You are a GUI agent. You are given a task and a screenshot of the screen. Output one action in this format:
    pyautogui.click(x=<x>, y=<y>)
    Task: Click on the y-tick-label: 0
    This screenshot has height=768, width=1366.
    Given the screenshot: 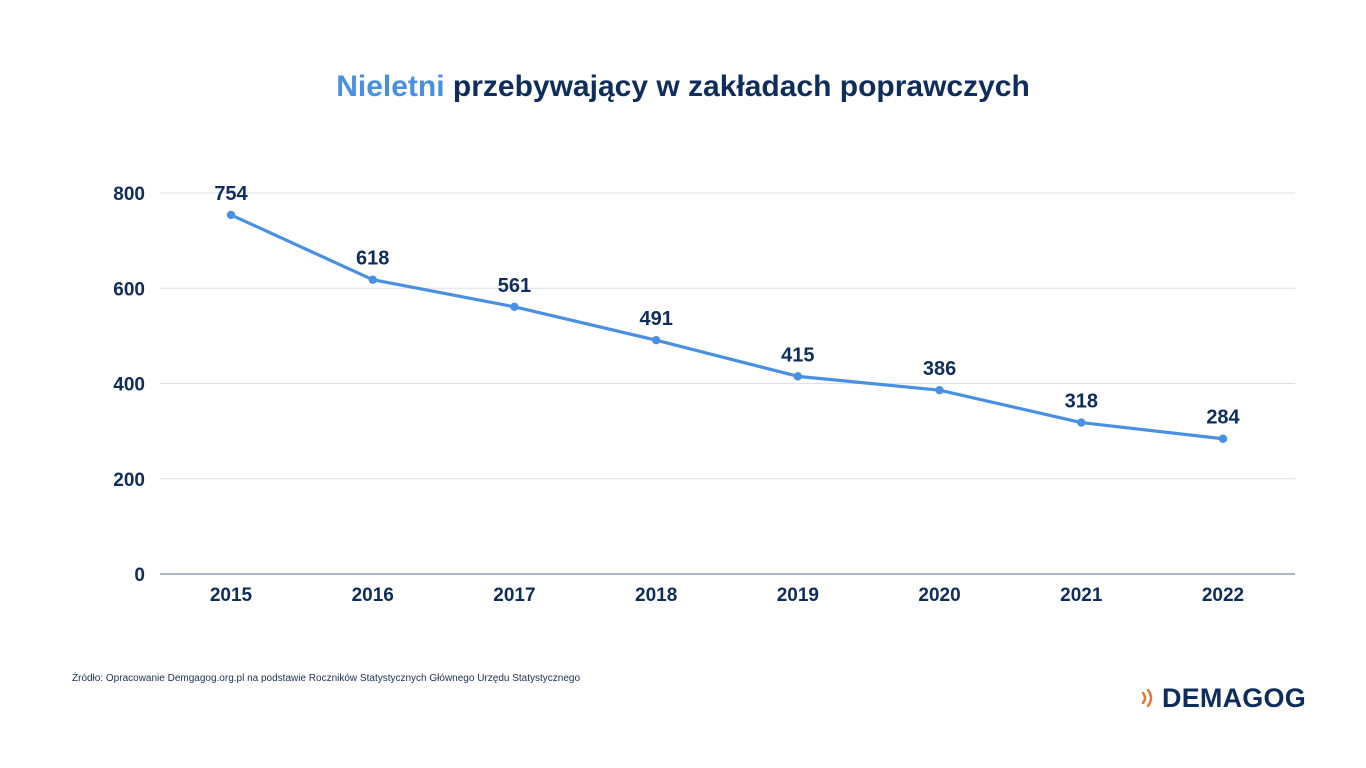 What is the action you would take?
    pyautogui.click(x=139, y=575)
    